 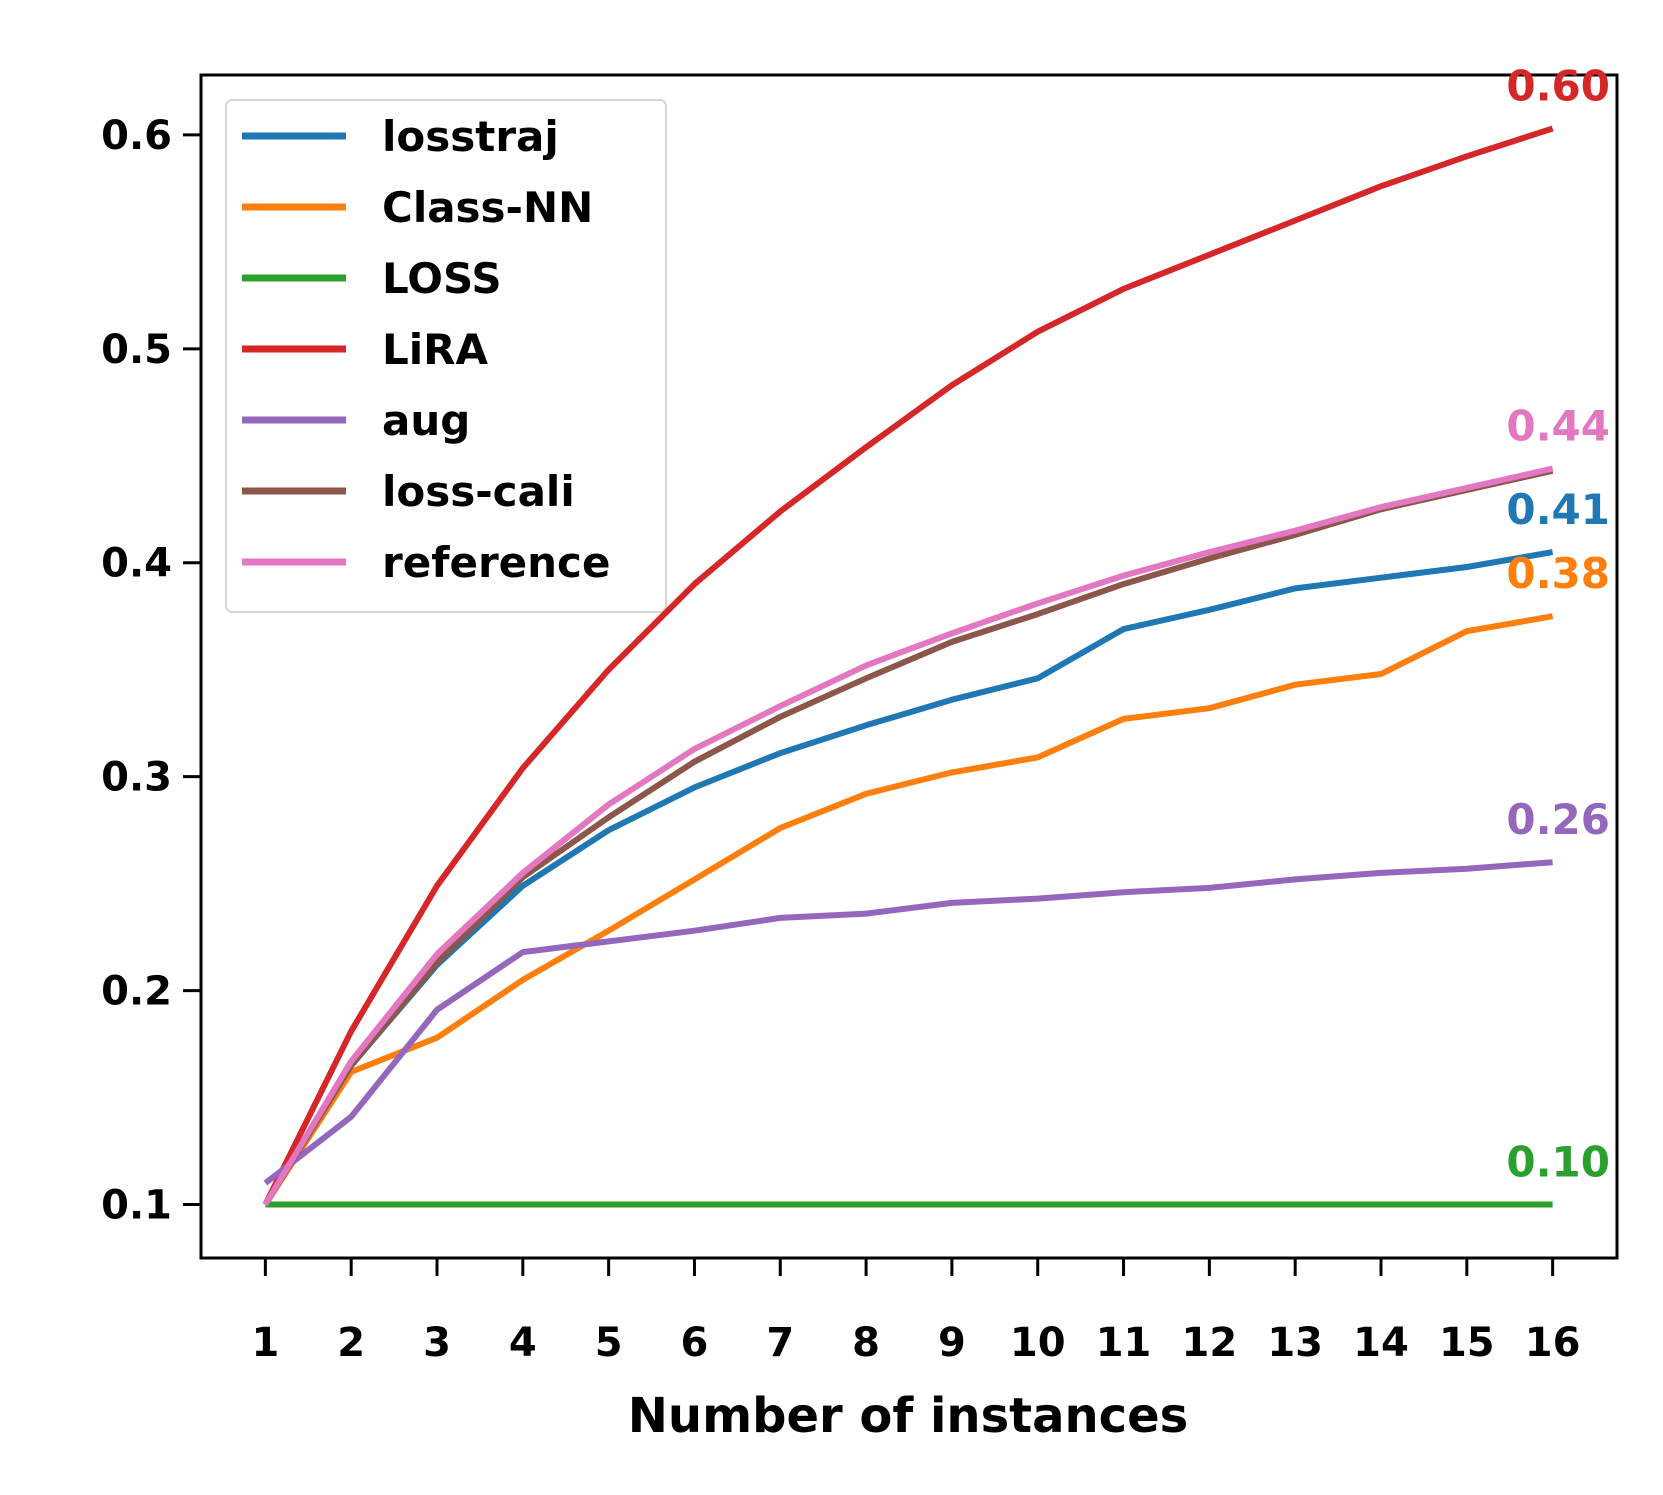 I want to click on end-label-lira: 0.60, so click(x=1558, y=85).